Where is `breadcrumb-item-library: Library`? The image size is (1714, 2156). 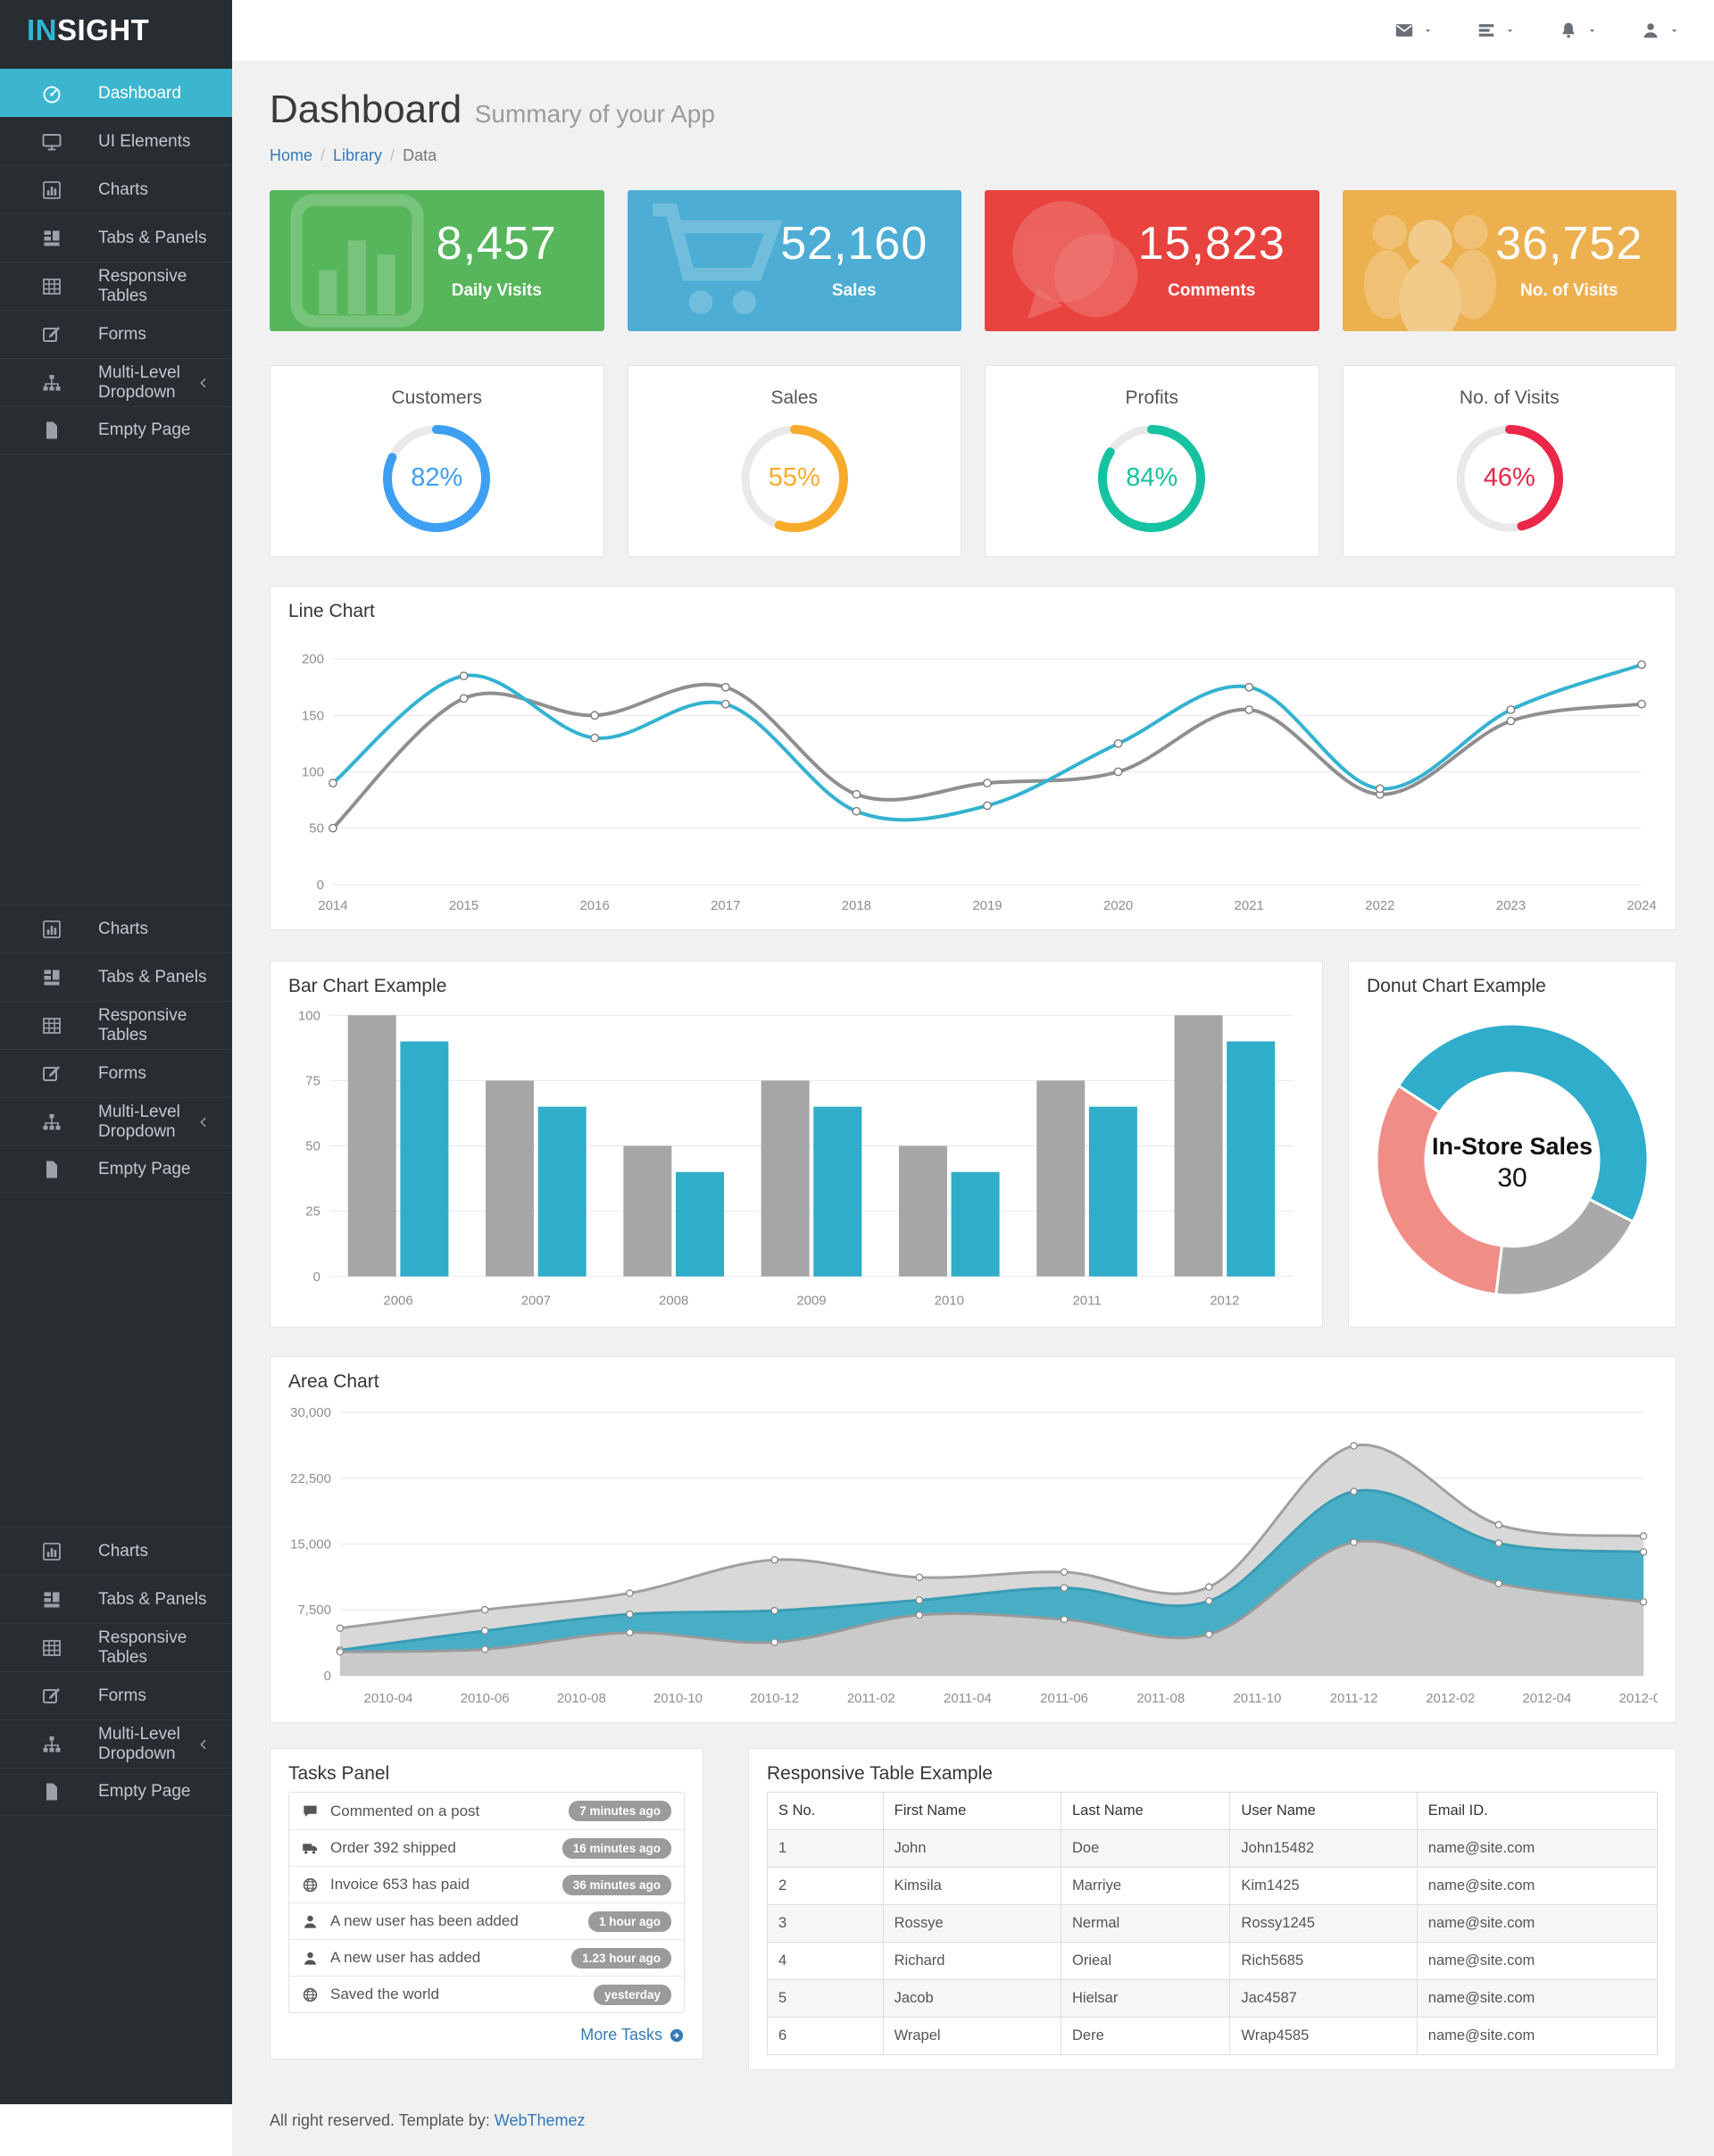
breadcrumb-item-library: Library is located at coordinates (358, 155).